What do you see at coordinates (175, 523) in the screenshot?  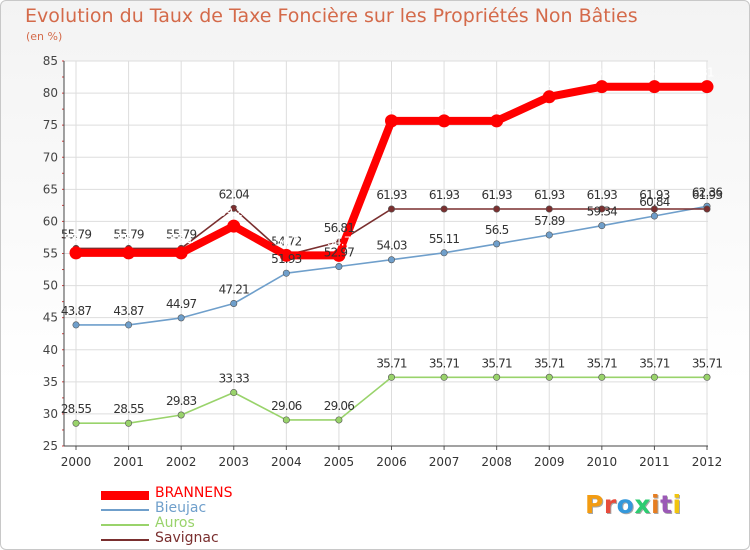 I see `legend-label: Auros` at bounding box center [175, 523].